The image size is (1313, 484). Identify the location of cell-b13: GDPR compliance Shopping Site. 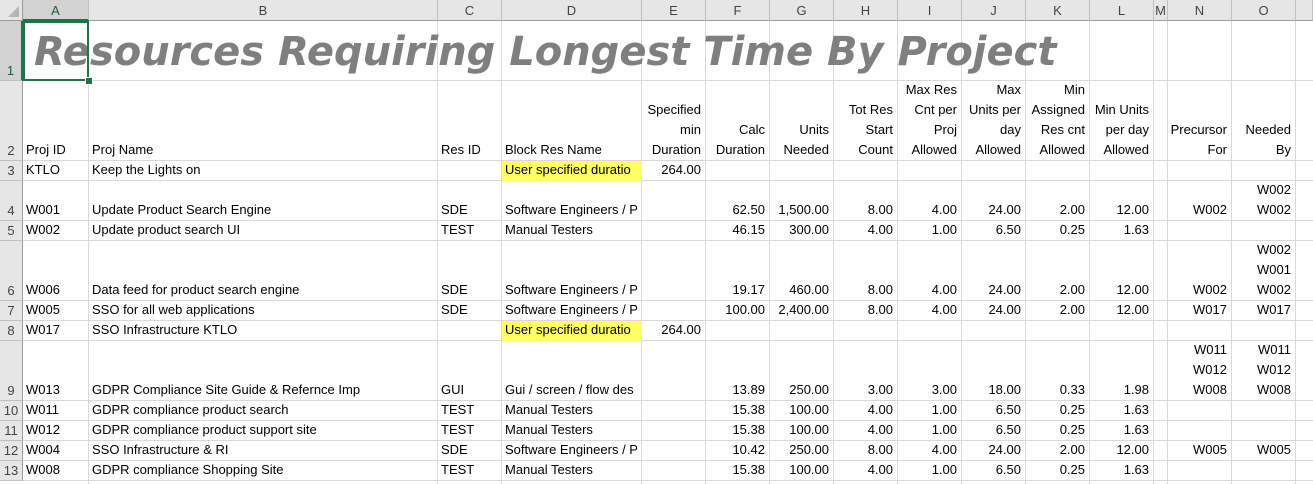
(263, 471).